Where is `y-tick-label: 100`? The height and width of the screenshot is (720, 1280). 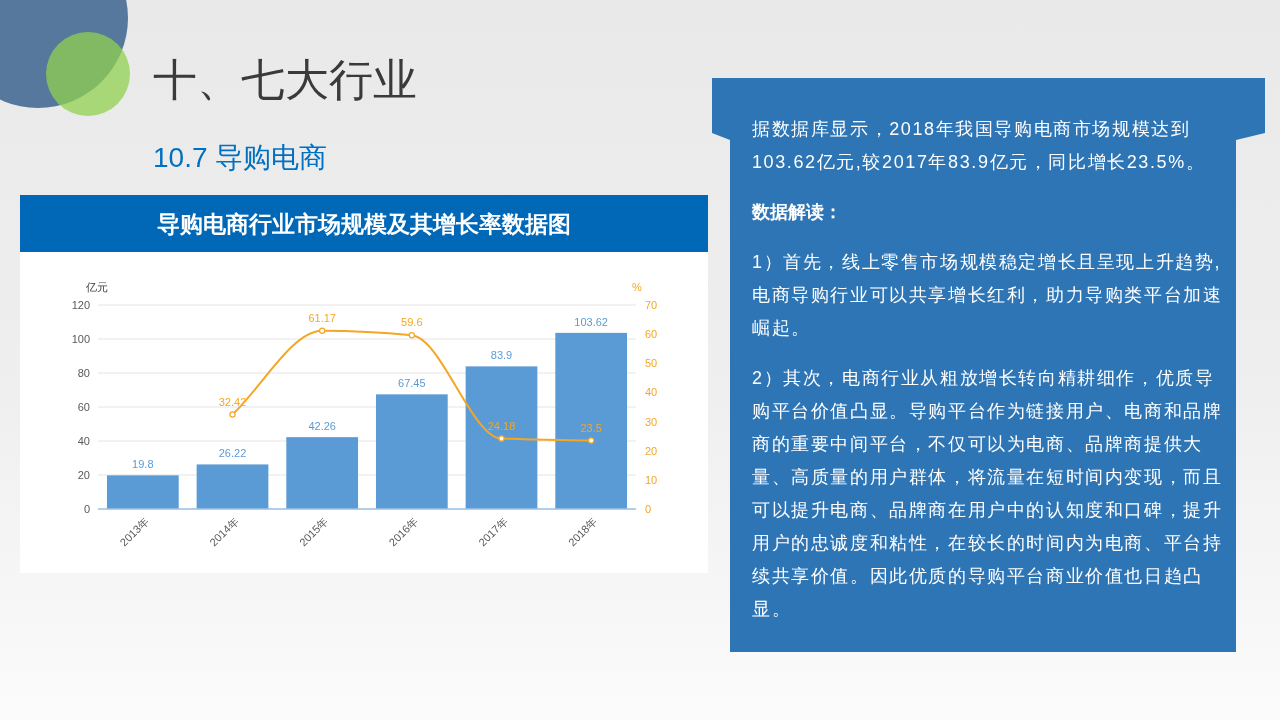
y-tick-label: 100 is located at coordinates (80, 339).